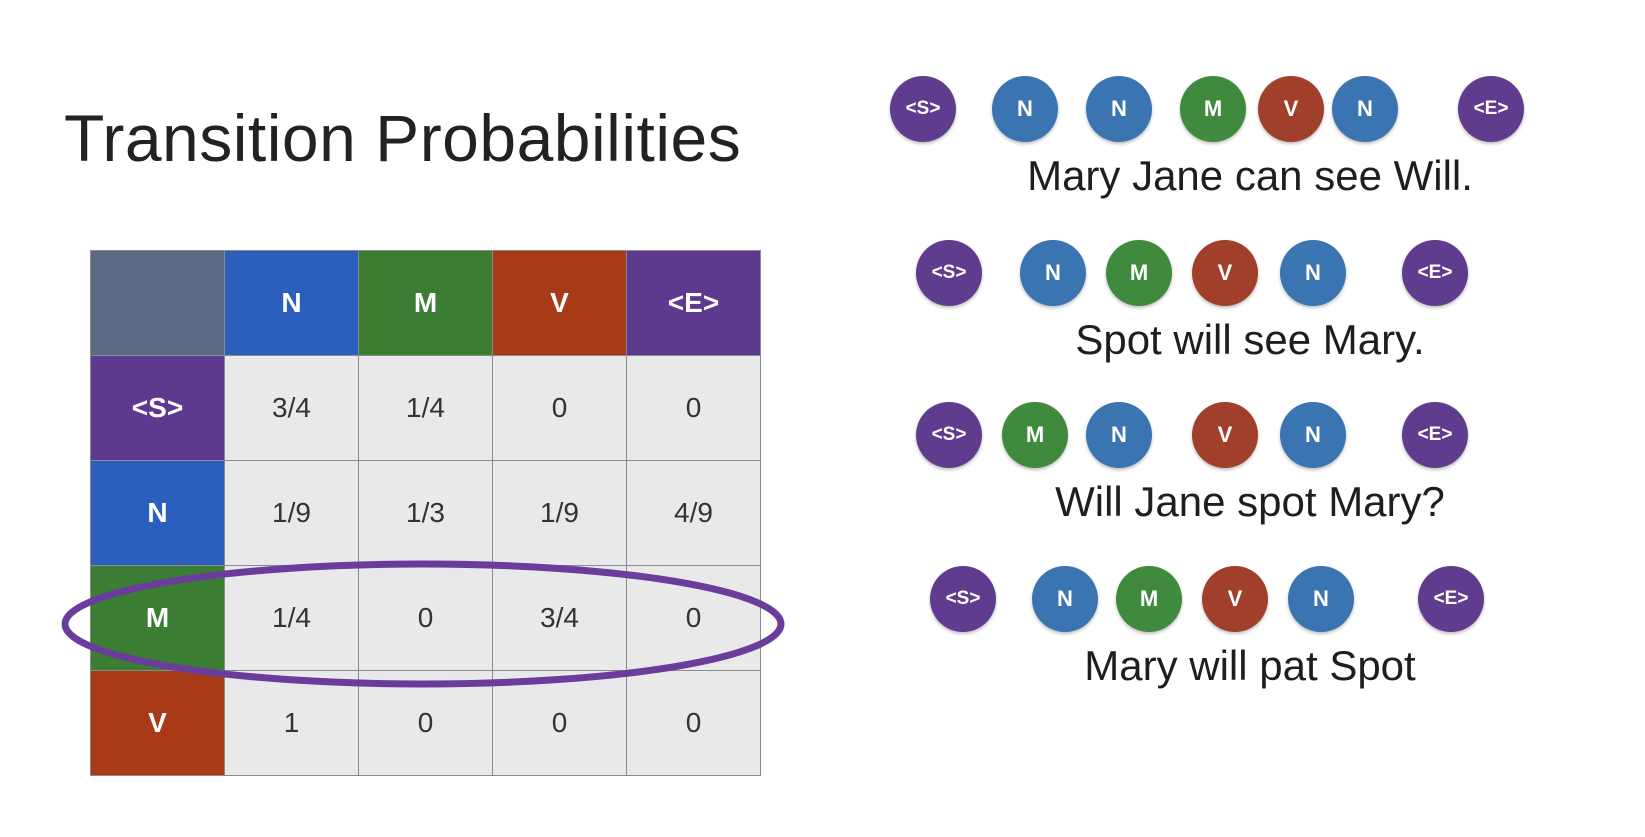  I want to click on row-header-s: <S>, so click(158, 408).